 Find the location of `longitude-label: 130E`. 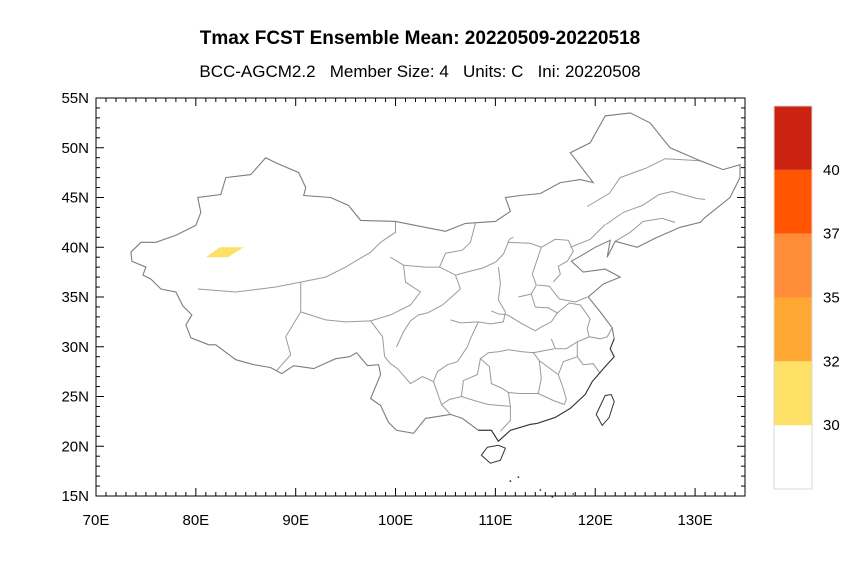

longitude-label: 130E is located at coordinates (695, 520).